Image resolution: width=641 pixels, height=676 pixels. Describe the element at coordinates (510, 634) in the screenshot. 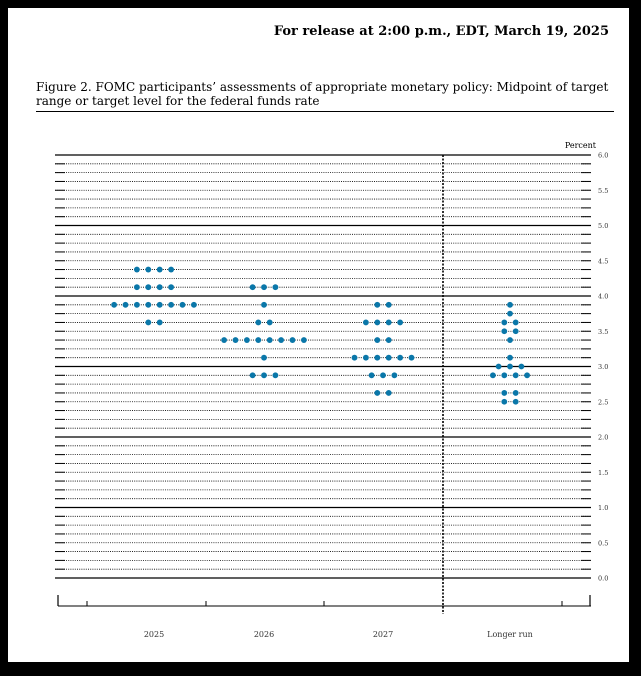

I see `x-category-label: Longer run` at that location.